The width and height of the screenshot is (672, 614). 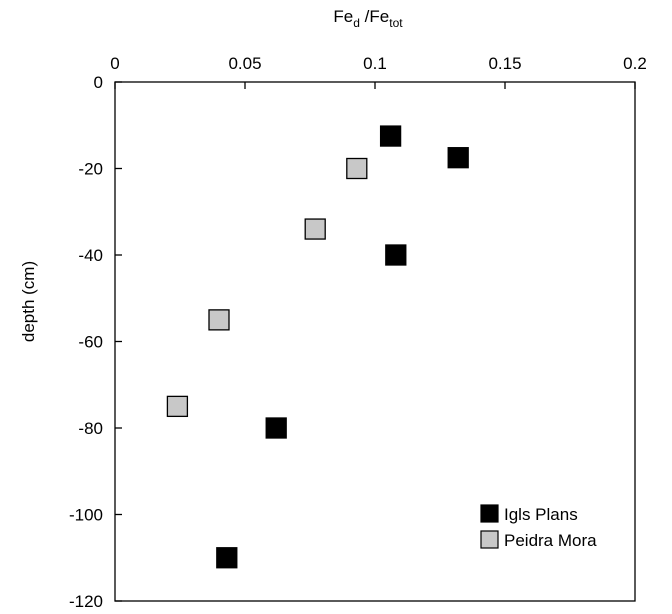 I want to click on y-tick-label: -40, so click(x=90, y=255).